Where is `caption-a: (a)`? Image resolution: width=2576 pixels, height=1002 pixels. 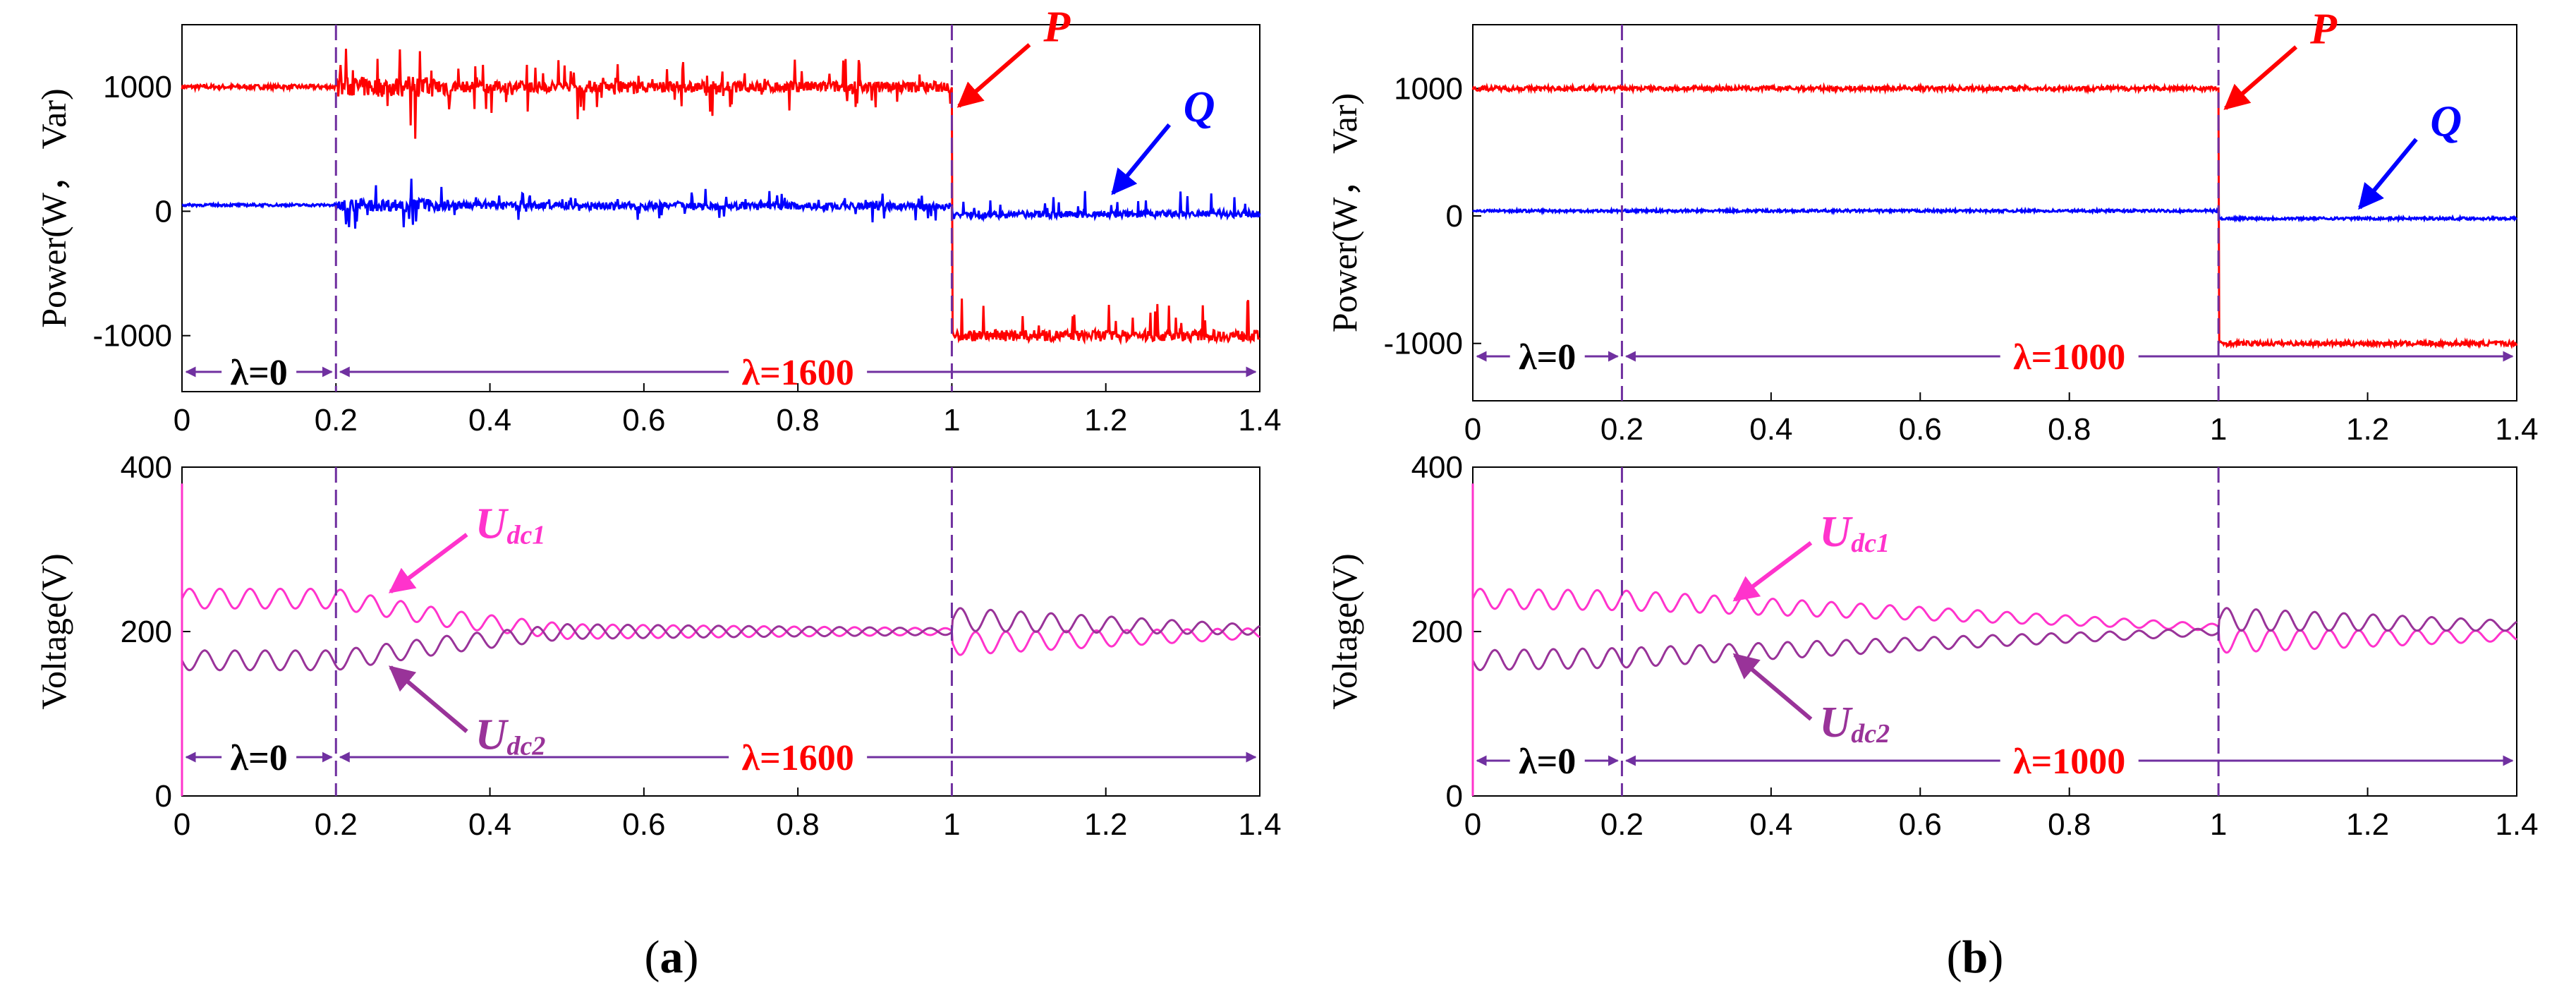 caption-a: (a) is located at coordinates (672, 957).